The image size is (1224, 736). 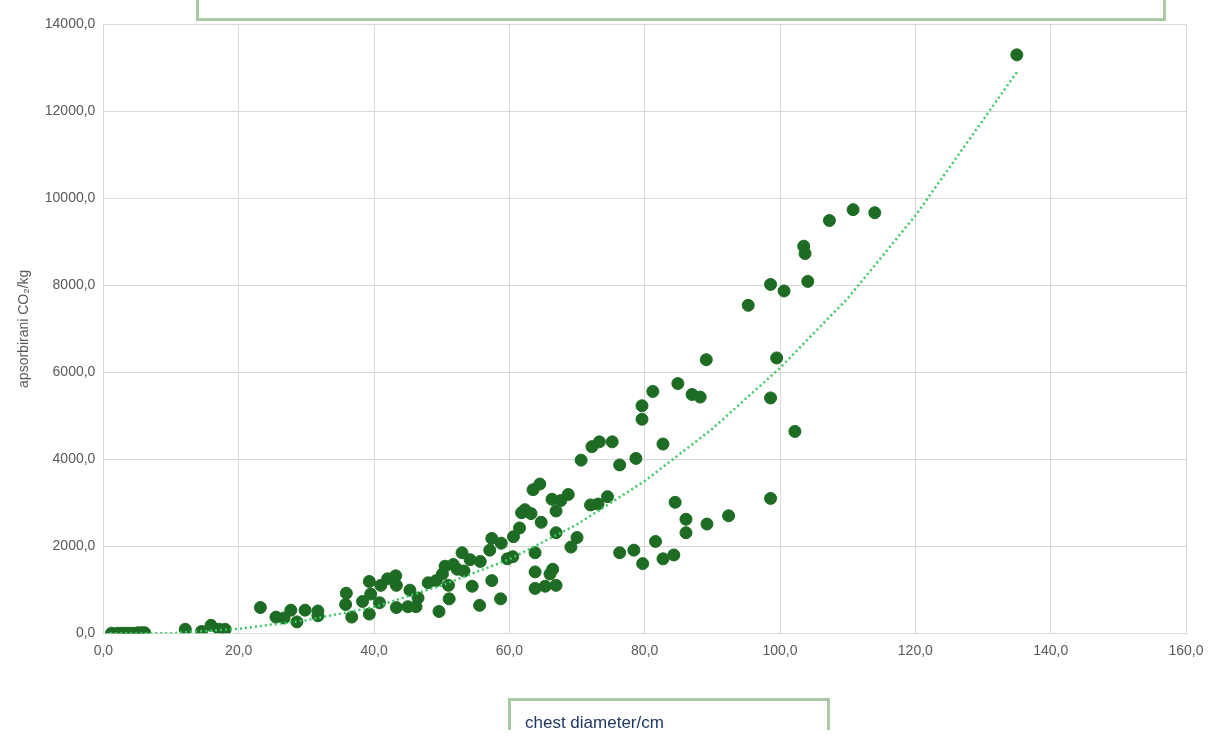 What do you see at coordinates (374, 650) in the screenshot?
I see `x-tick-label: 40,0` at bounding box center [374, 650].